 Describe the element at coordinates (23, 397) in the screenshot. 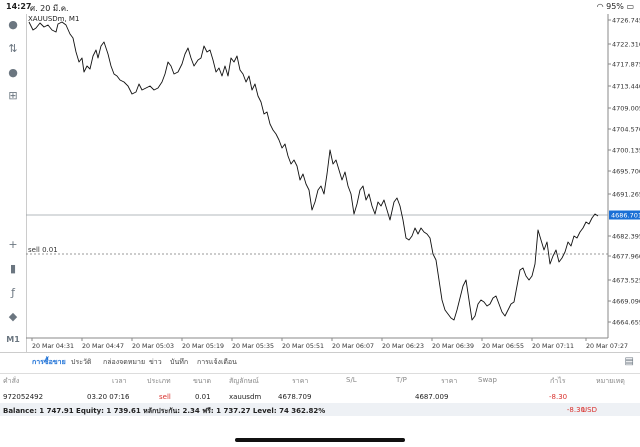

I see `row-order: 972052492` at that location.